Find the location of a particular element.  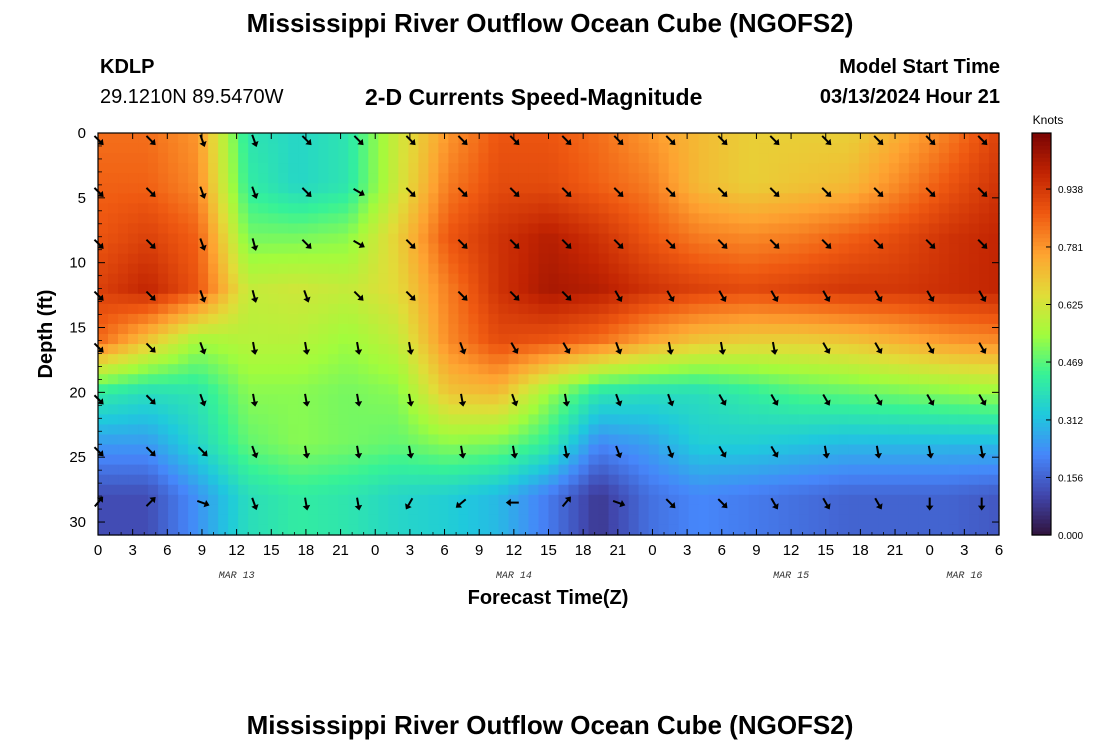

y-tick-label: 5 is located at coordinates (82, 198).